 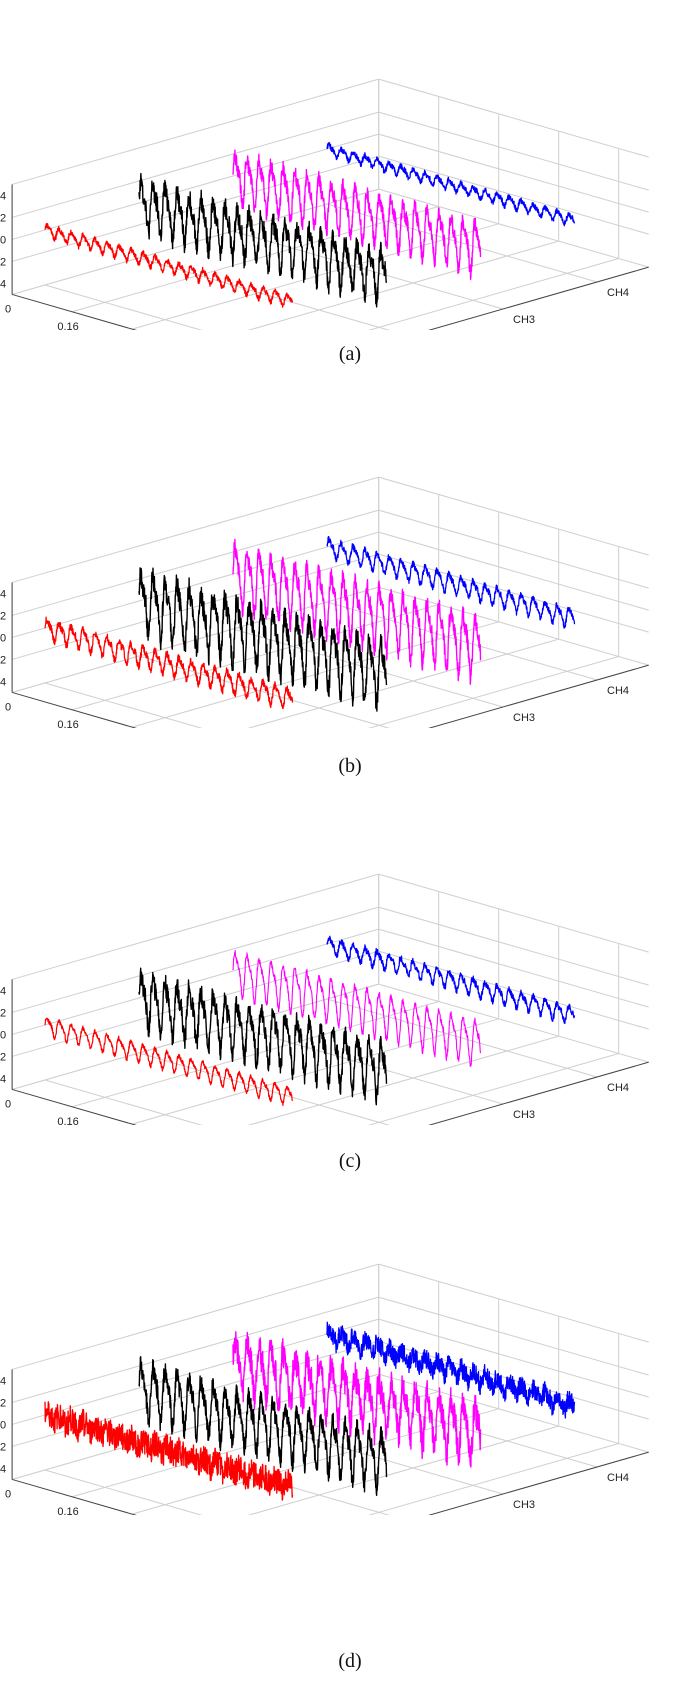 I want to click on panel-caption-b: (b), so click(x=350, y=766).